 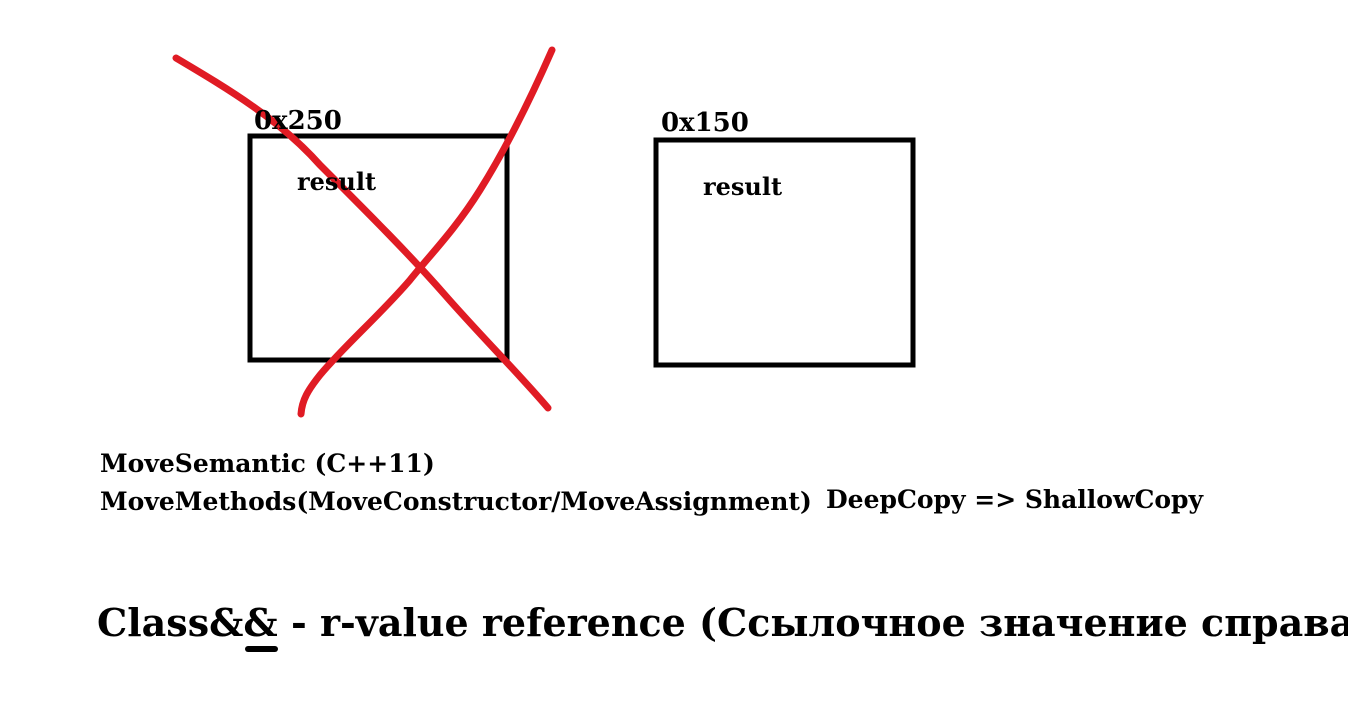 What do you see at coordinates (378, 248) in the screenshot?
I see `memory-box-left` at bounding box center [378, 248].